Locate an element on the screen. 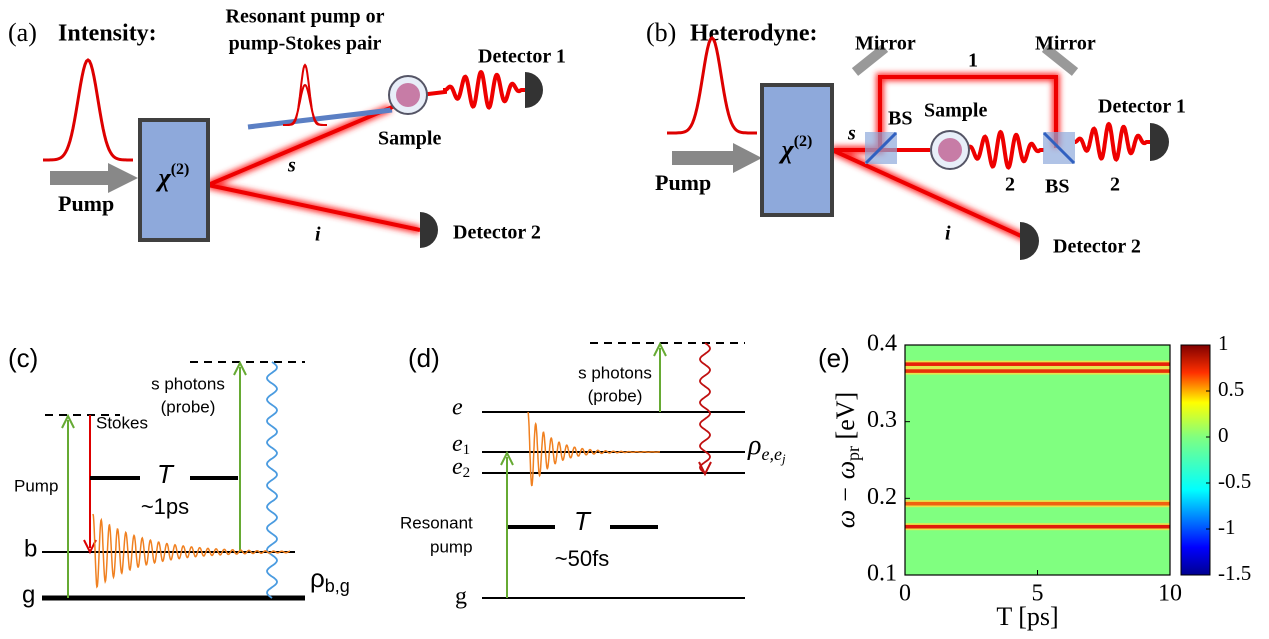  y-axis-label: ω − ωpr [eV] is located at coordinates (847, 460).